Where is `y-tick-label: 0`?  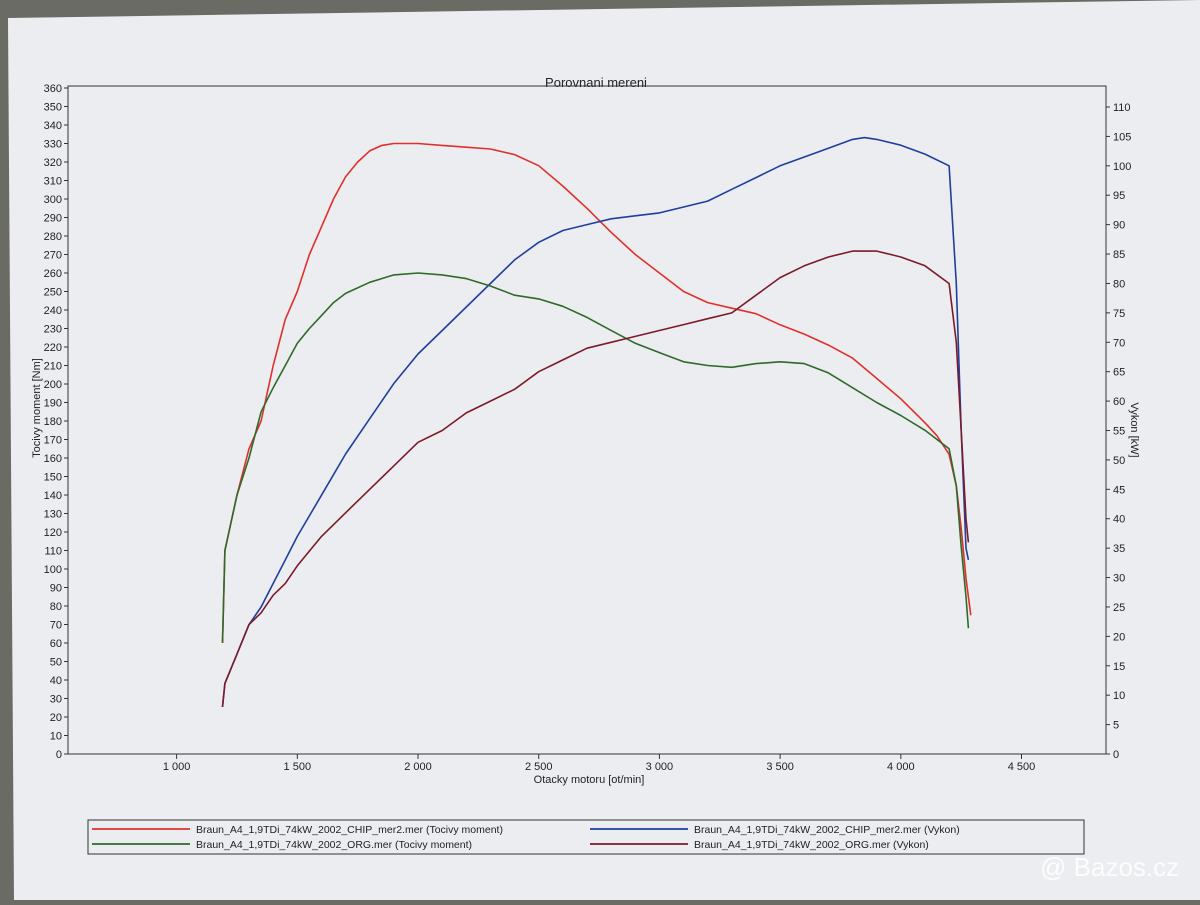
y-tick-label: 0 is located at coordinates (59, 755).